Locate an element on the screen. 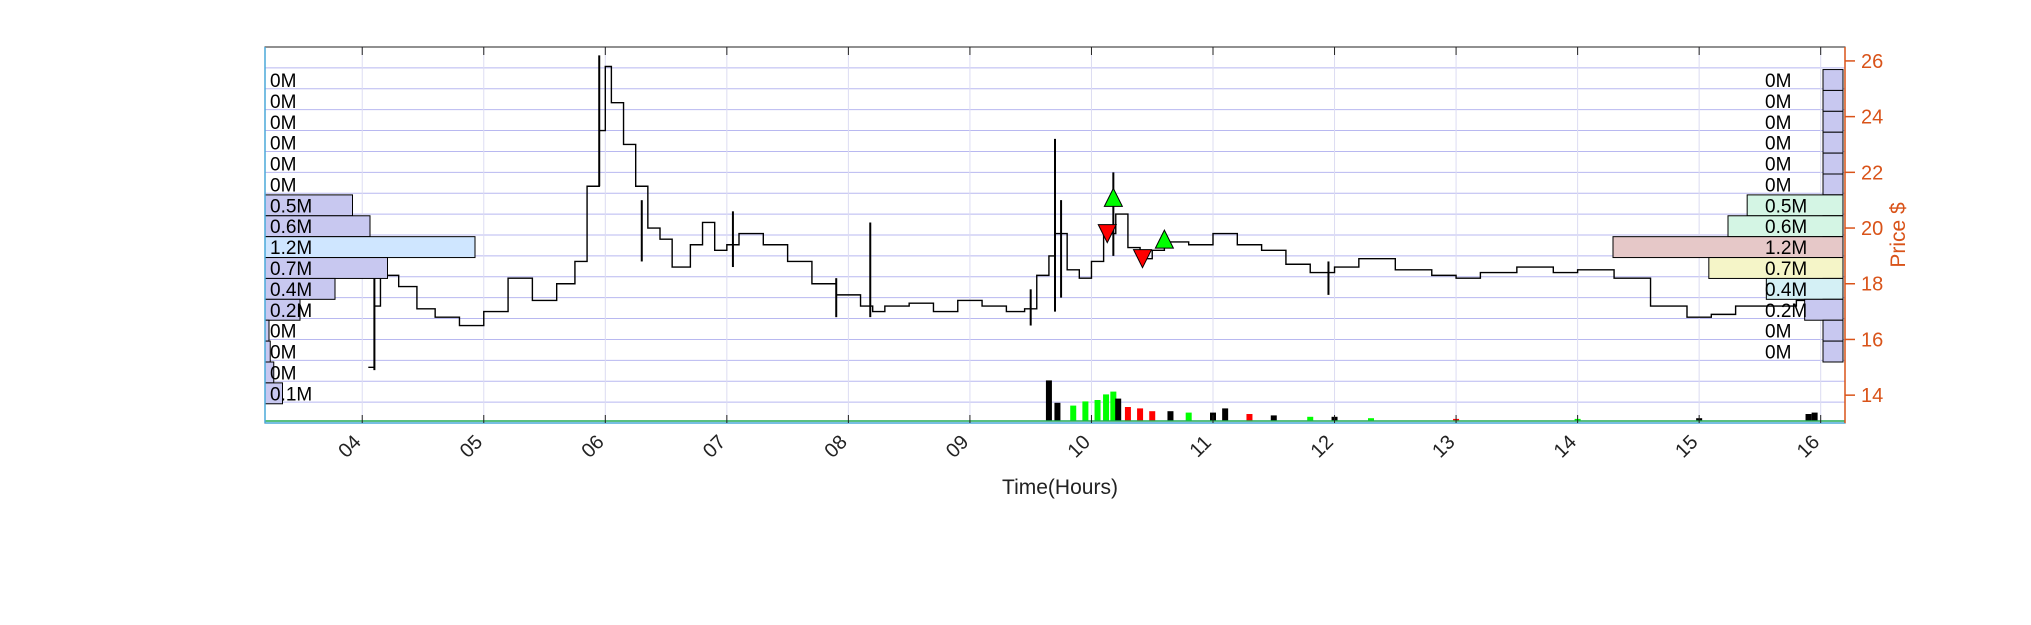 This screenshot has height=625, width=2031. x-tick-label: 12 is located at coordinates (1322, 446).